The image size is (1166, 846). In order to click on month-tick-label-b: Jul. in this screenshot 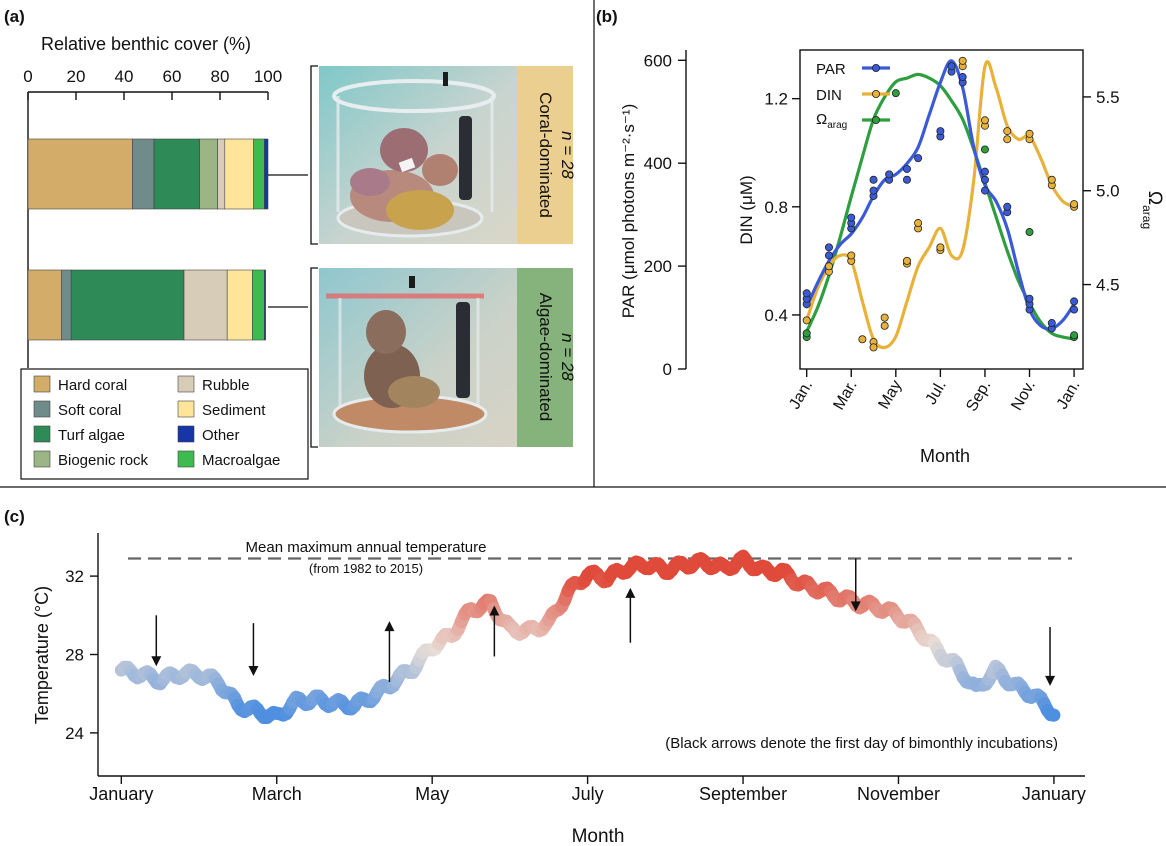, I will do `click(936, 393)`.